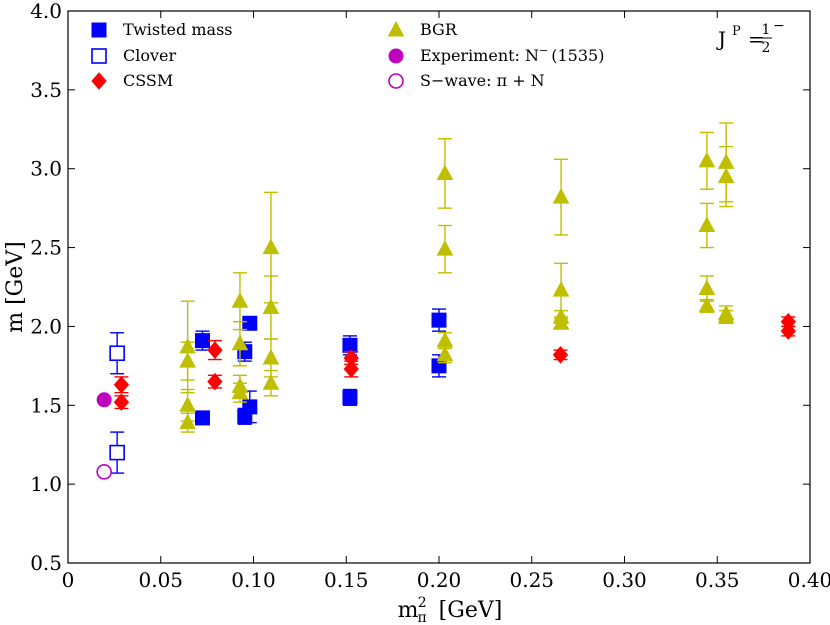  What do you see at coordinates (396, 28) in the screenshot?
I see `legend-marker-bgr` at bounding box center [396, 28].